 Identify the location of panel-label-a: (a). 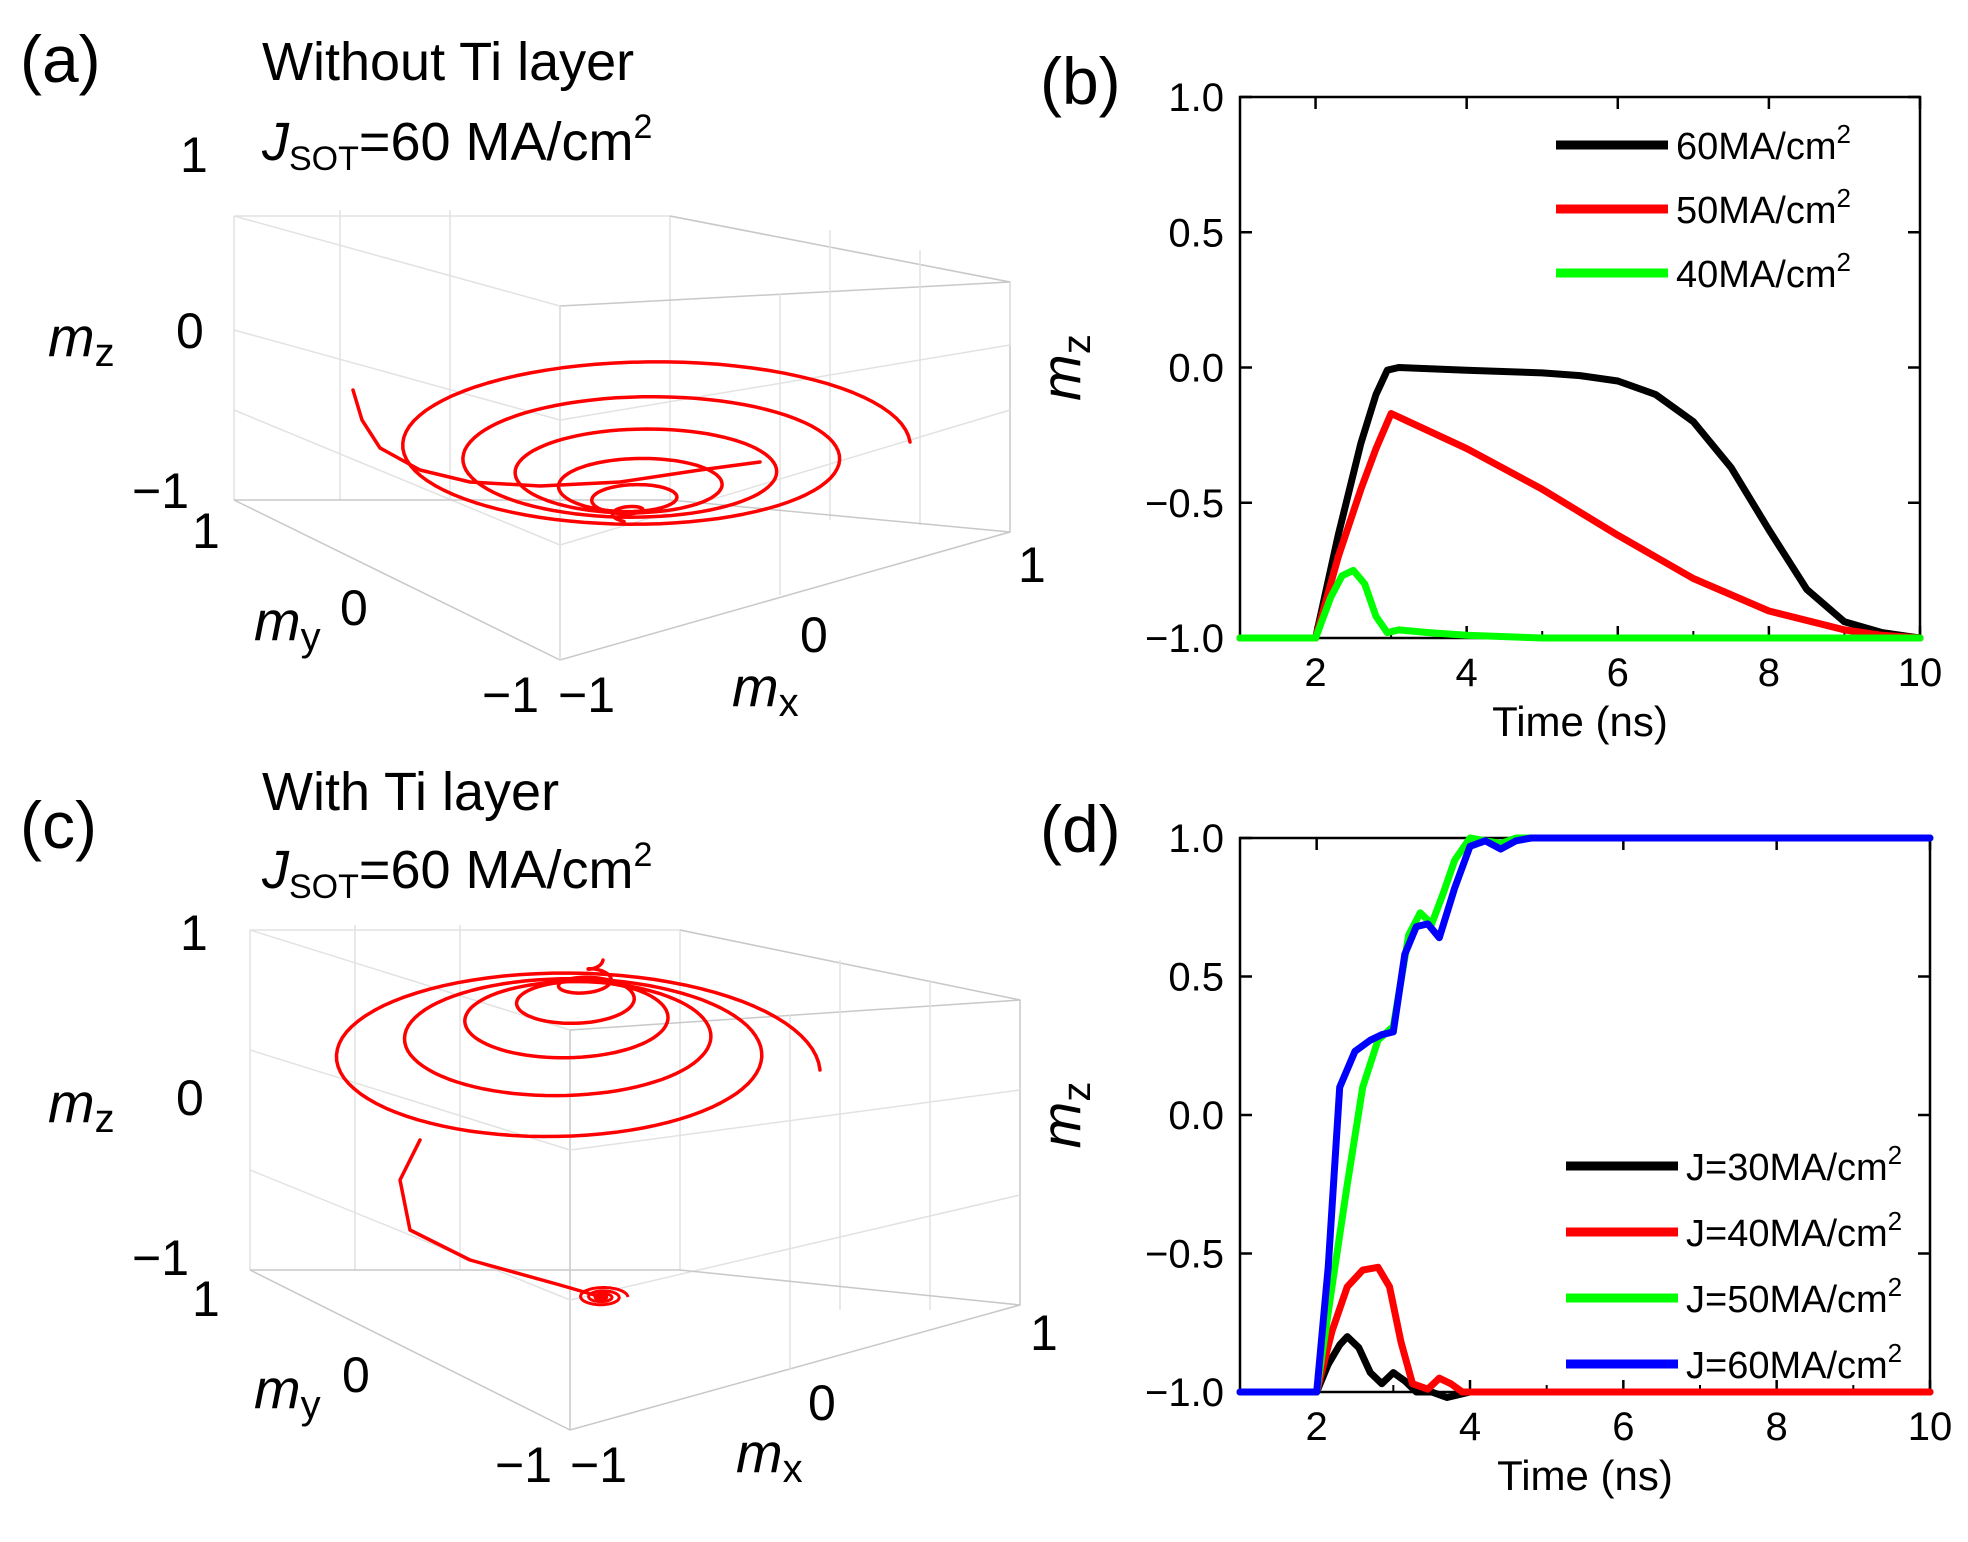
(60, 59).